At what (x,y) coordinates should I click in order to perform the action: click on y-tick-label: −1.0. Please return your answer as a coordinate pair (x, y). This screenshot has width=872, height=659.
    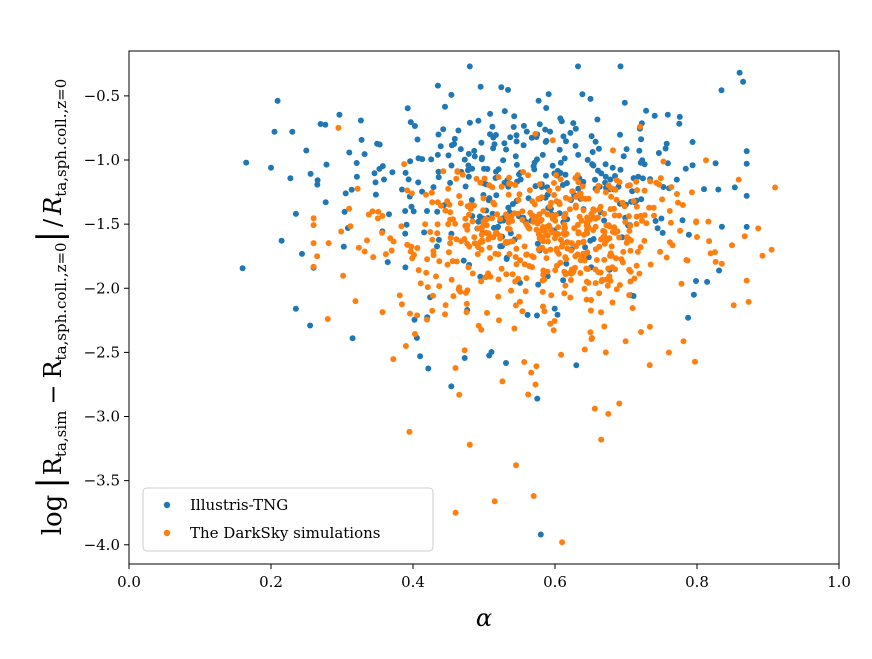
    Looking at the image, I should click on (102, 160).